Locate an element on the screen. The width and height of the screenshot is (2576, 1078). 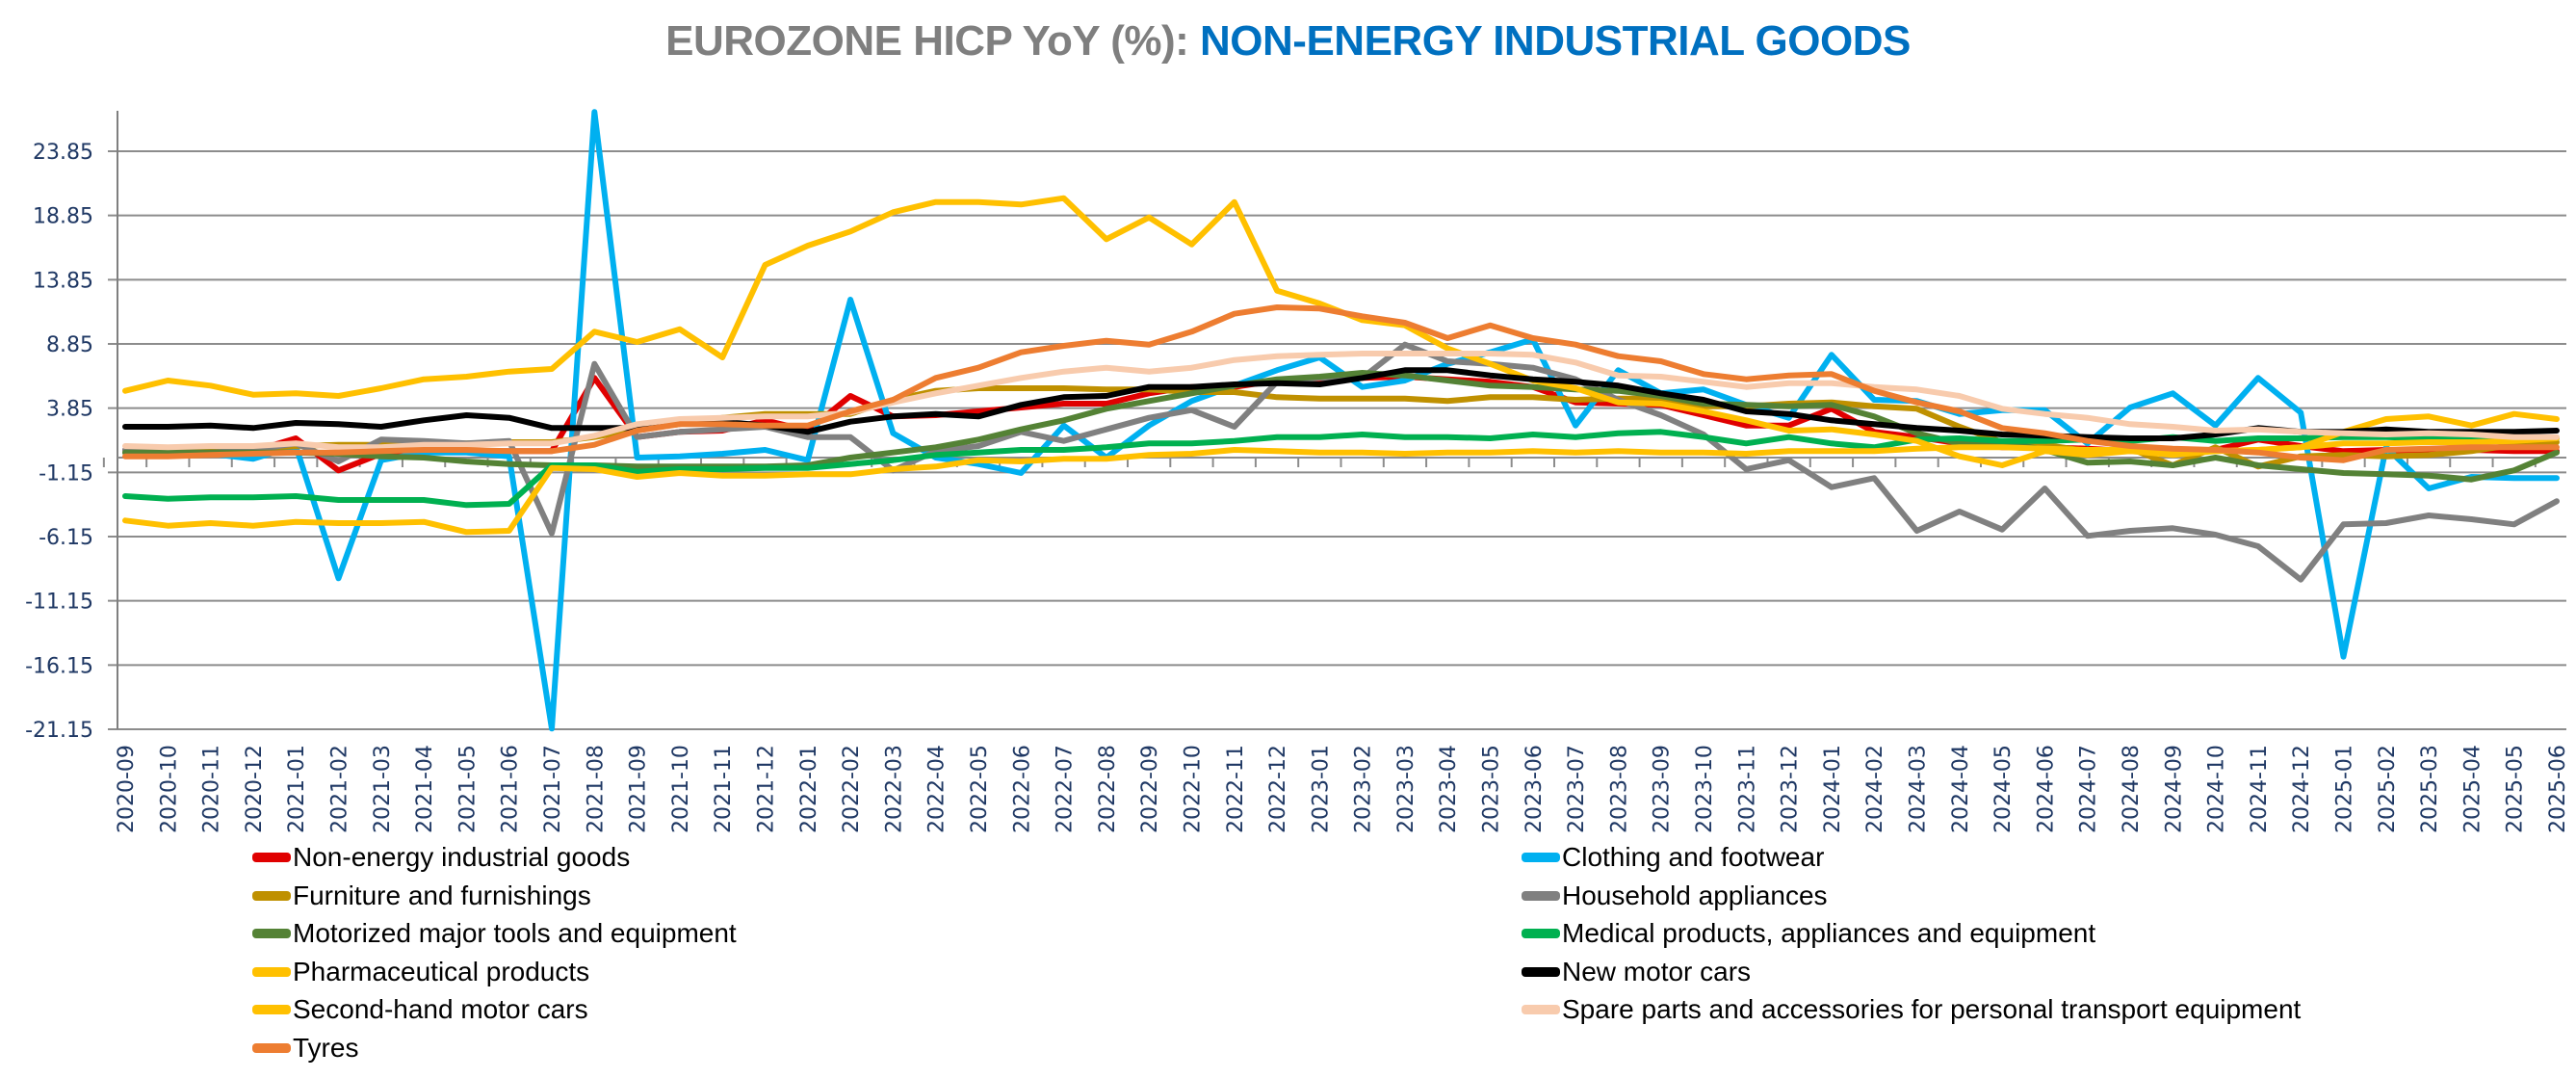
x-tick-label: 2022-10 is located at coordinates (1193, 789).